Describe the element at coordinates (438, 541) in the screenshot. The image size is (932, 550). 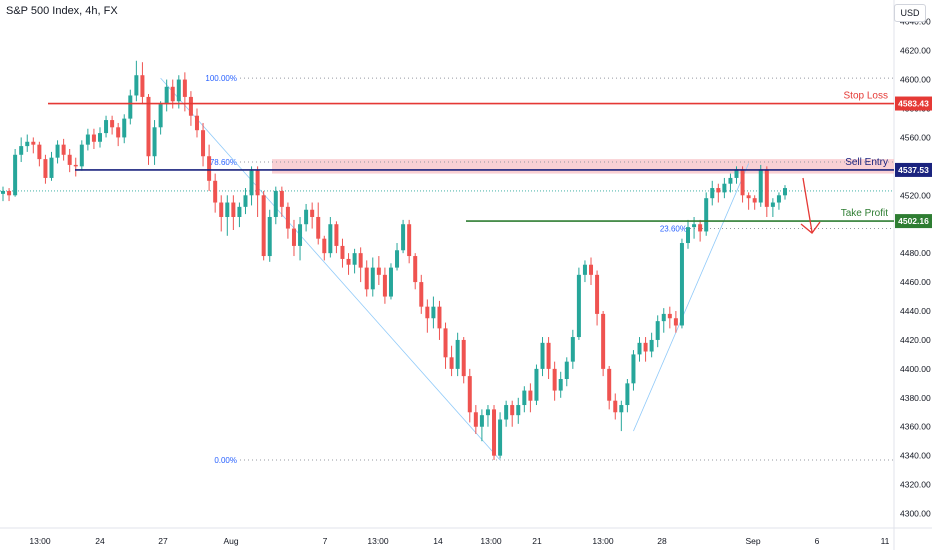
I see `x-tick-label: 14` at that location.